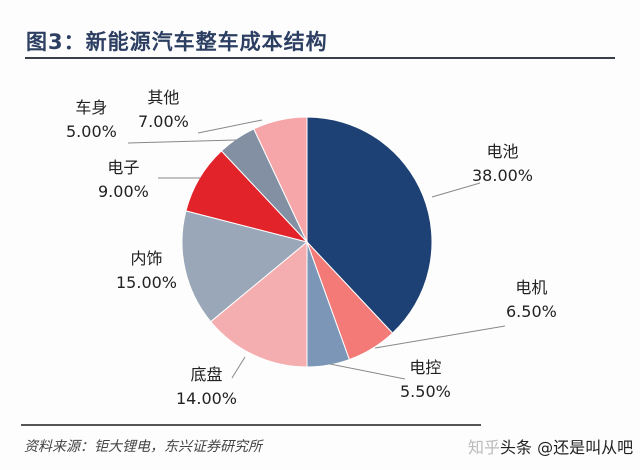  What do you see at coordinates (531, 287) in the screenshot?
I see `slice-name: 电机` at bounding box center [531, 287].